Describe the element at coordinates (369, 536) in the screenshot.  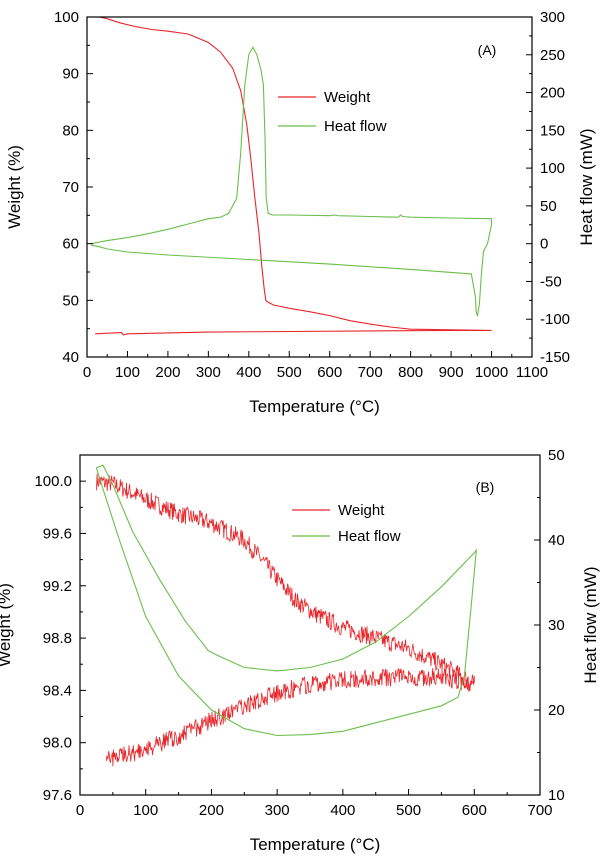
I see `b-legend-label-heat-flow: Heat flow` at that location.